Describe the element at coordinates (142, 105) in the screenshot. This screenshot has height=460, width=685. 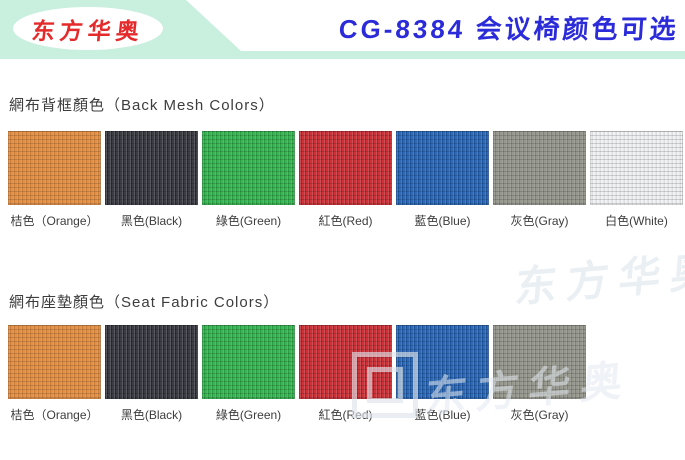
I see `section-heading-back-mesh: 網布背框顏色（Back Mesh Colors）` at that location.